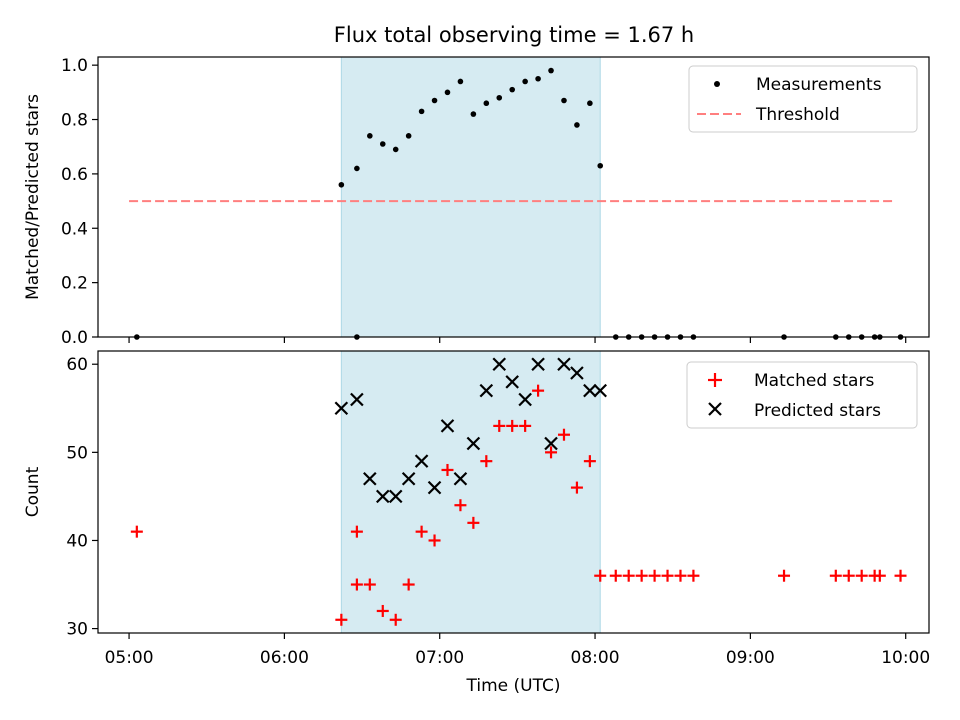 This screenshot has height=720, width=960. Describe the element at coordinates (905, 658) in the screenshot. I see `x-tick-label: 10:00` at that location.